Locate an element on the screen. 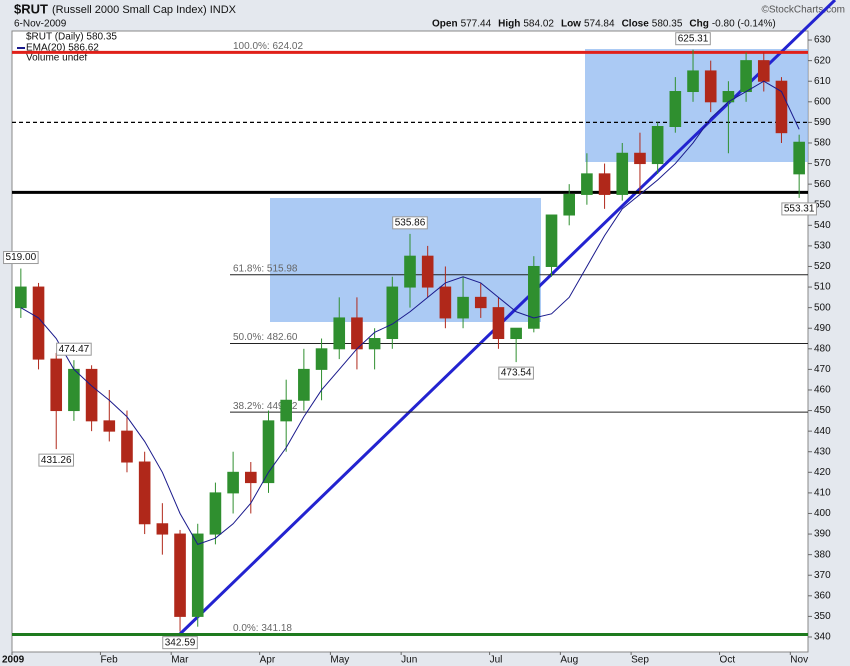  peak-label: 431.26 is located at coordinates (56, 460).